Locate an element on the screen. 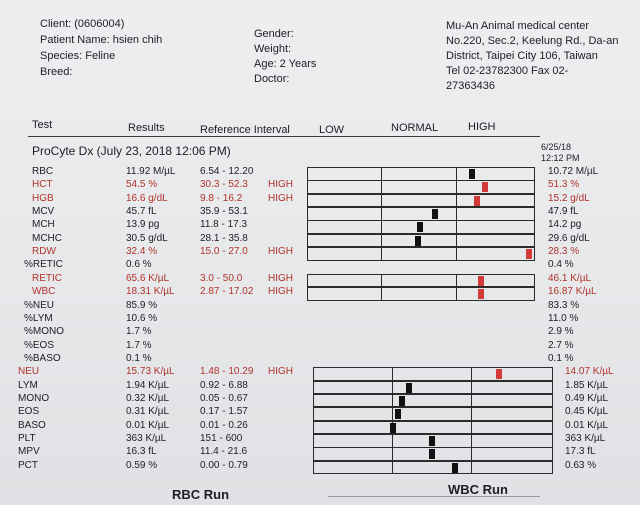 The image size is (640, 505). test-result: 0.59 % is located at coordinates (142, 465).